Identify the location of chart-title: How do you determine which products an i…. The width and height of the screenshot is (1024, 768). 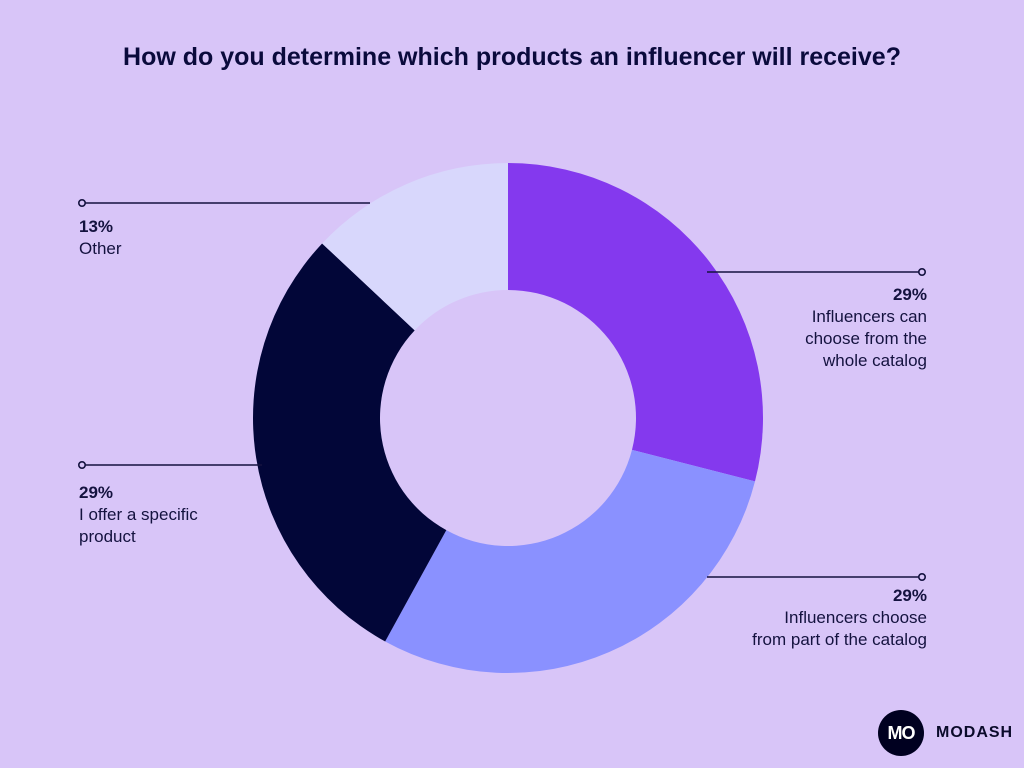
(512, 57).